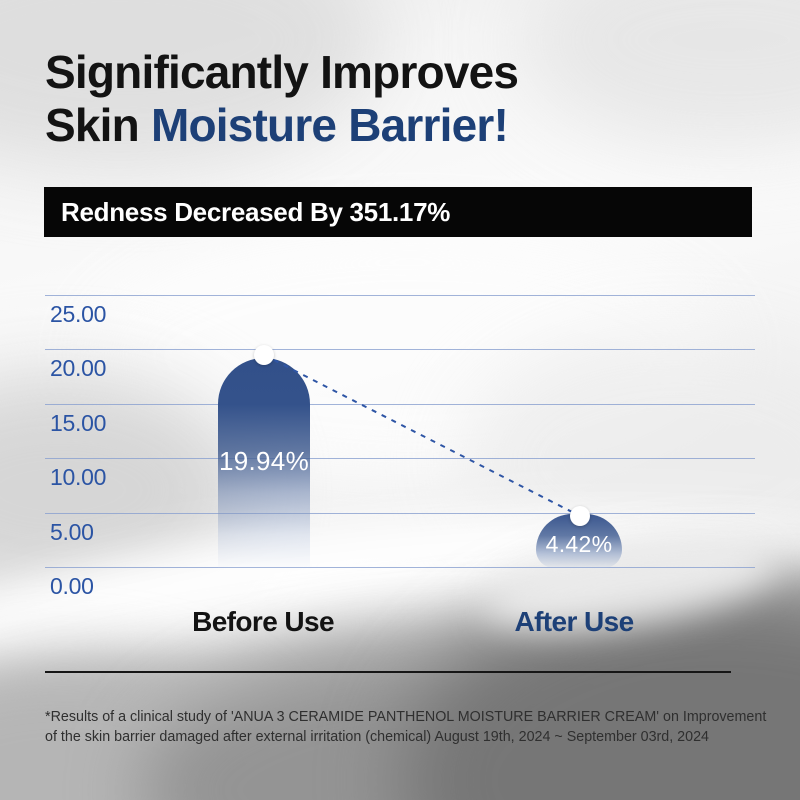 This screenshot has height=800, width=800. I want to click on y-tick-label: 15.00, so click(78, 423).